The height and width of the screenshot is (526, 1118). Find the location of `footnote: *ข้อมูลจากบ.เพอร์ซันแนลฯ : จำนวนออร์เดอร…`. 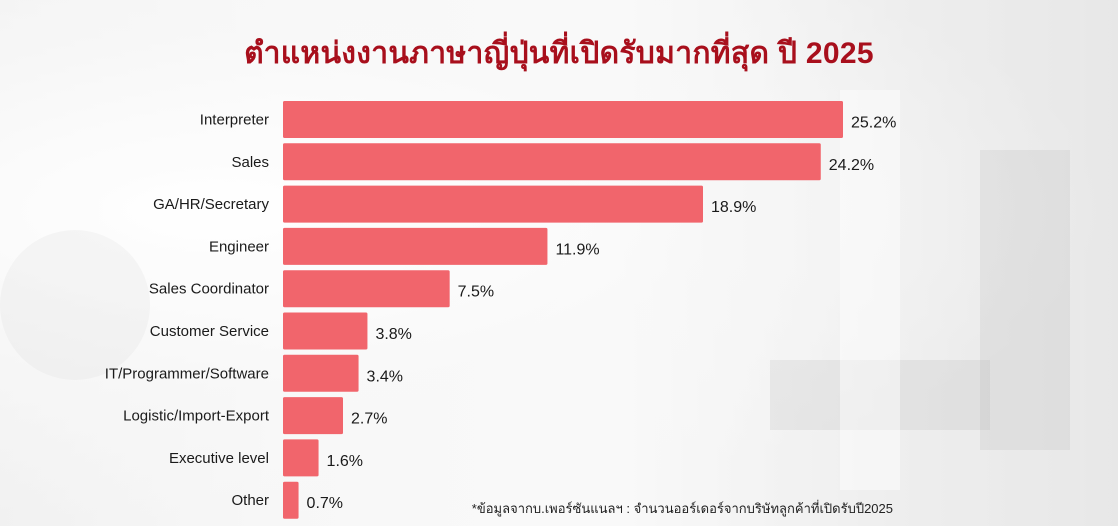

footnote: *ข้อมูลจากบ.เพอร์ซันแนลฯ : จำนวนออร์เดอร… is located at coordinates (682, 508).